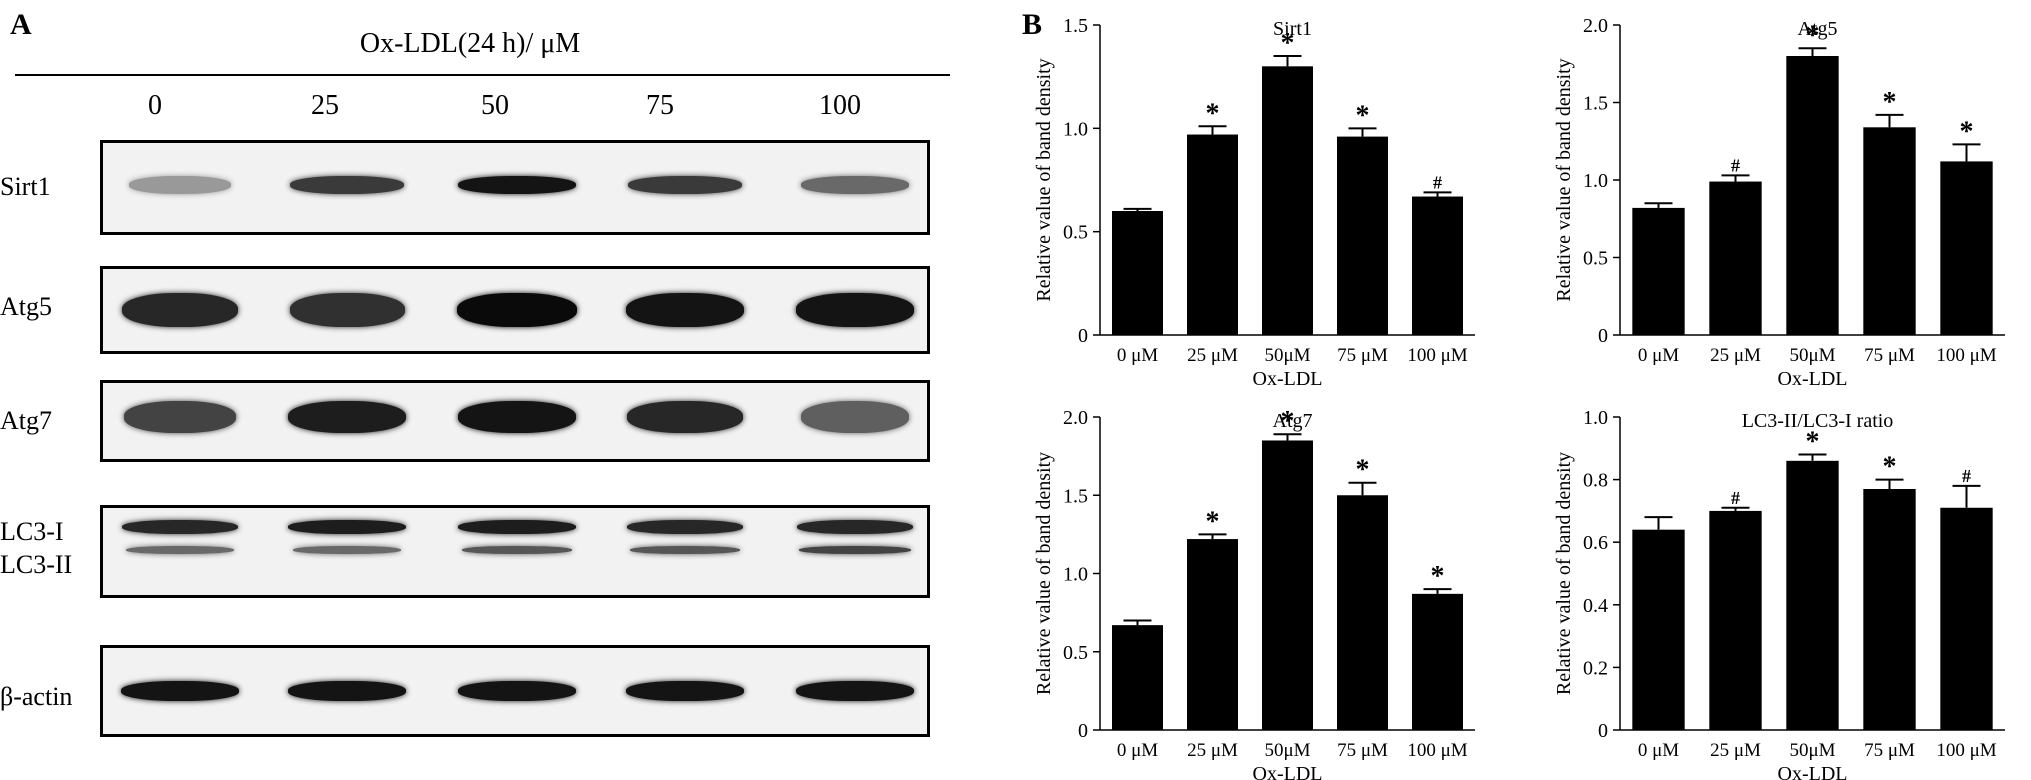 The height and width of the screenshot is (780, 2031). Describe the element at coordinates (660, 105) in the screenshot. I see `concentration-label-75: 75` at that location.